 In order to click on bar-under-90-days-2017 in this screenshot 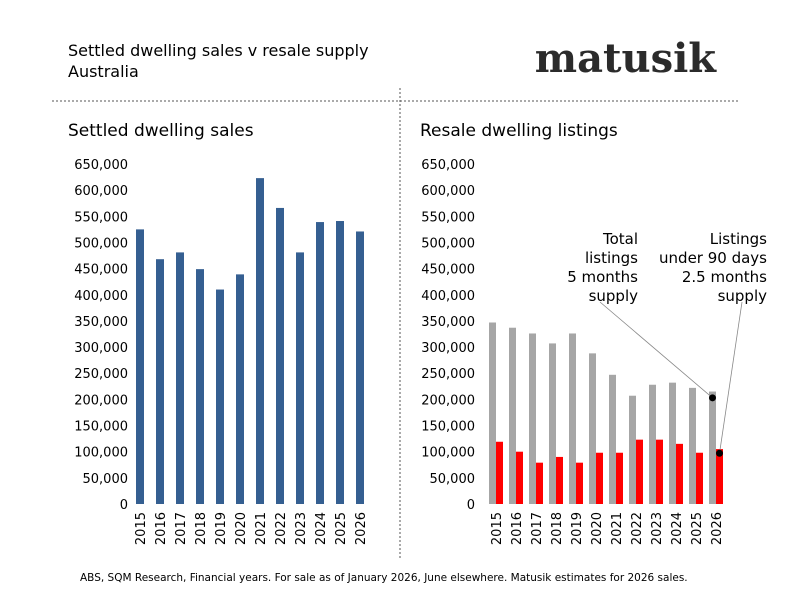, I will do `click(539, 483)`.